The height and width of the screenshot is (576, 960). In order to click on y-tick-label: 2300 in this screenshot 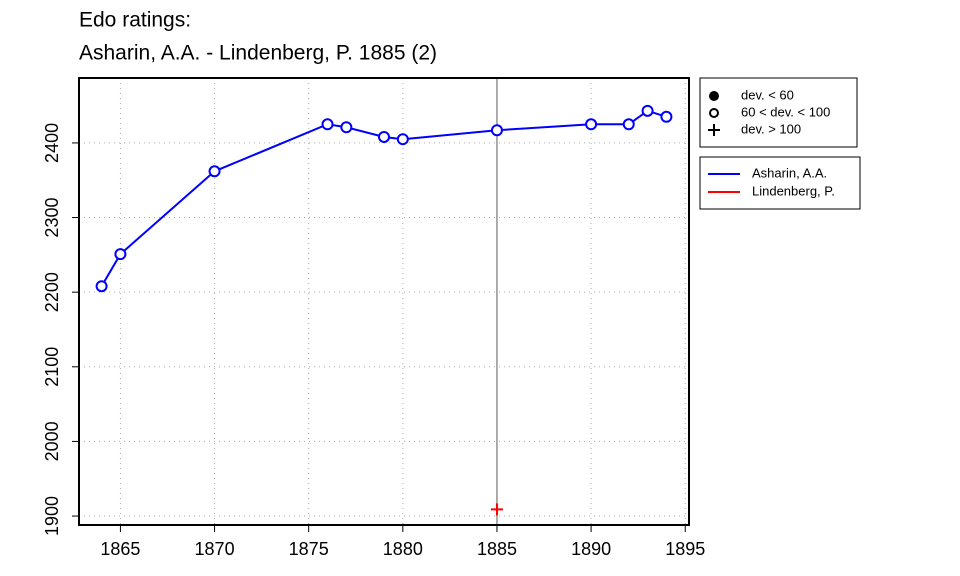, I will do `click(52, 218)`.